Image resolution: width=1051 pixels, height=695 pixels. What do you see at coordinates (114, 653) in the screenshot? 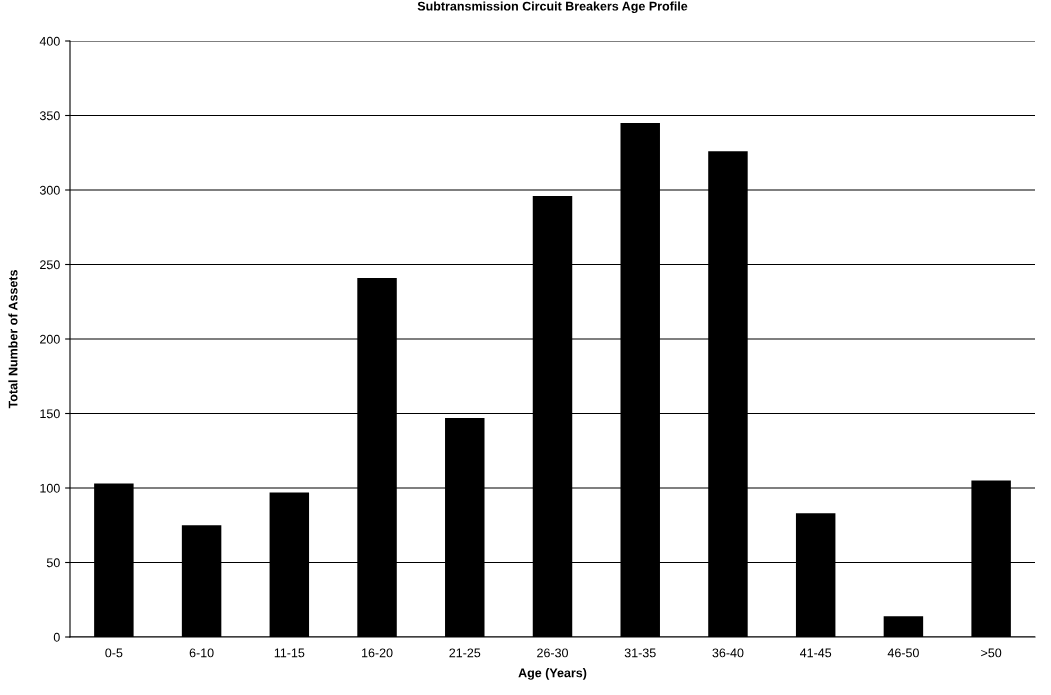
I see `x-tick-label: 0-5` at bounding box center [114, 653].